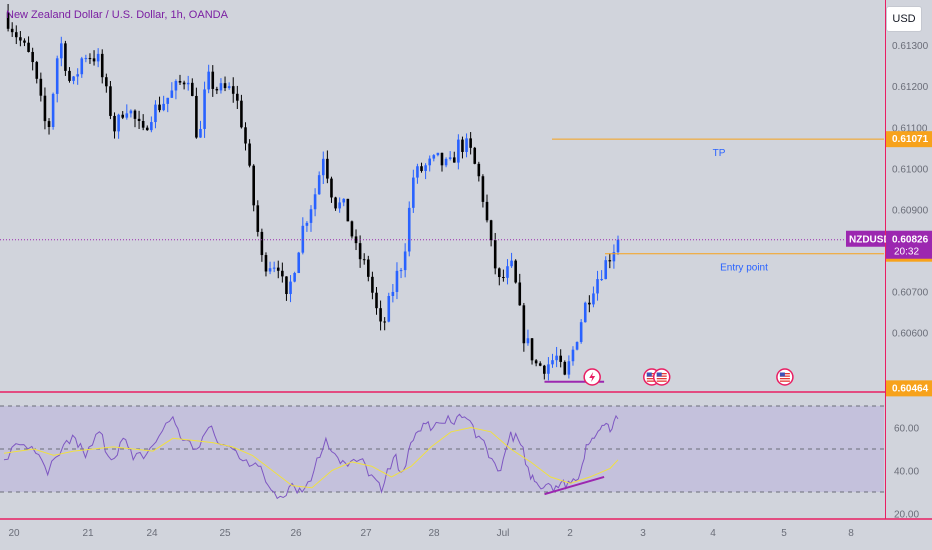 The height and width of the screenshot is (550, 932). Describe the element at coordinates (910, 169) in the screenshot. I see `price-tick: 0.61000` at that location.